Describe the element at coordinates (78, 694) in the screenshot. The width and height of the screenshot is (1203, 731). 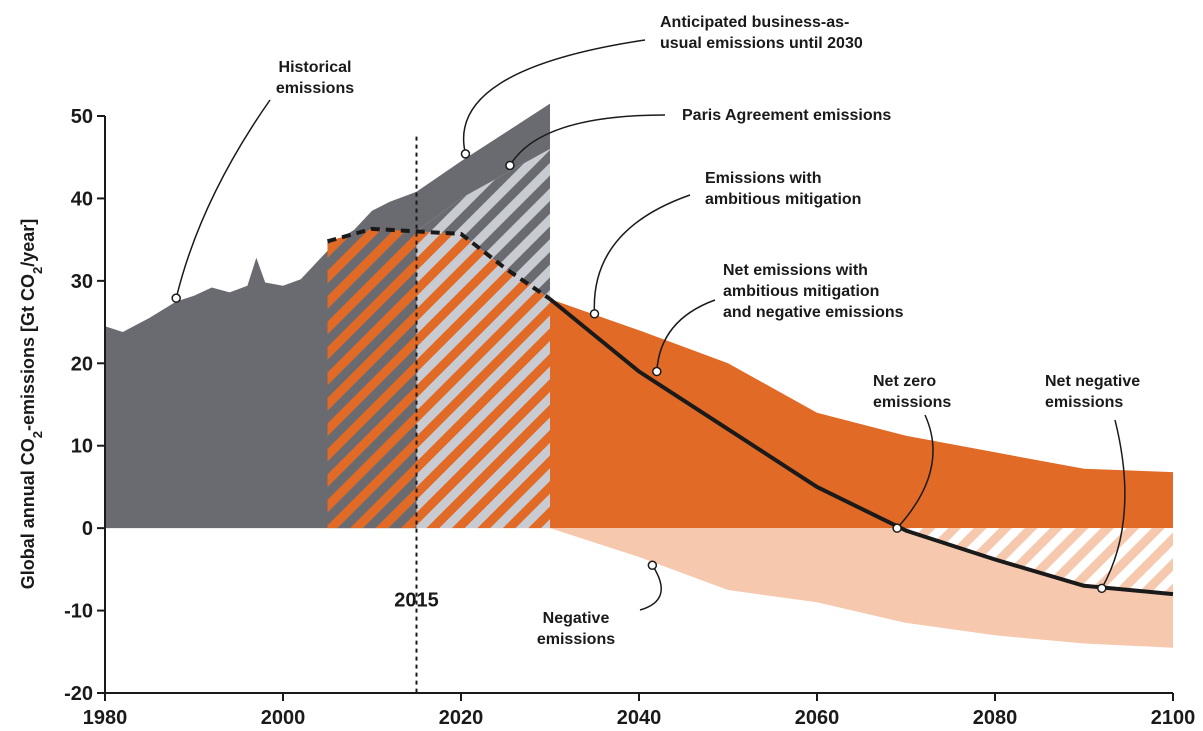
I see `y-tick-label: -20` at that location.